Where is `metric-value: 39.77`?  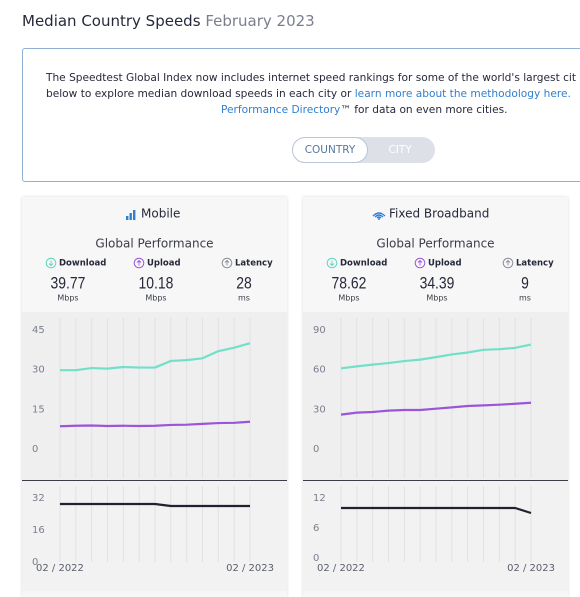
metric-value: 39.77 is located at coordinates (68, 283).